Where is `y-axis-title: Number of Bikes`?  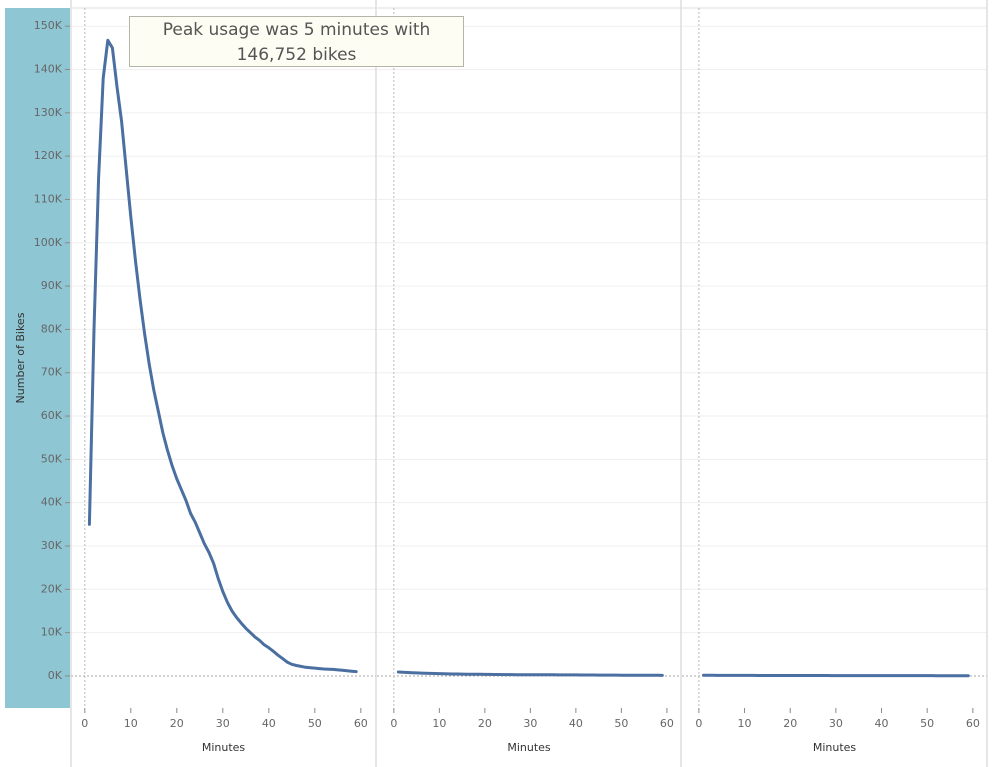
y-axis-title: Number of Bikes is located at coordinates (20, 357).